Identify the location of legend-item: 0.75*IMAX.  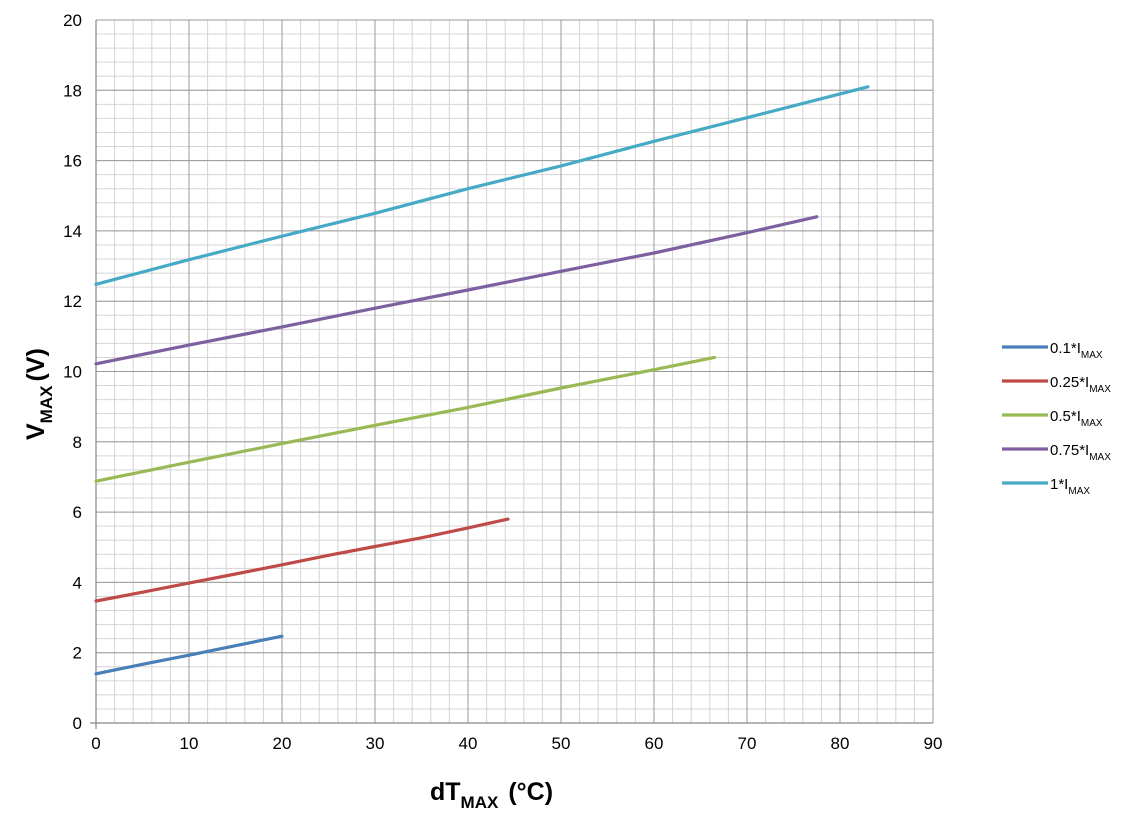
(1056, 452).